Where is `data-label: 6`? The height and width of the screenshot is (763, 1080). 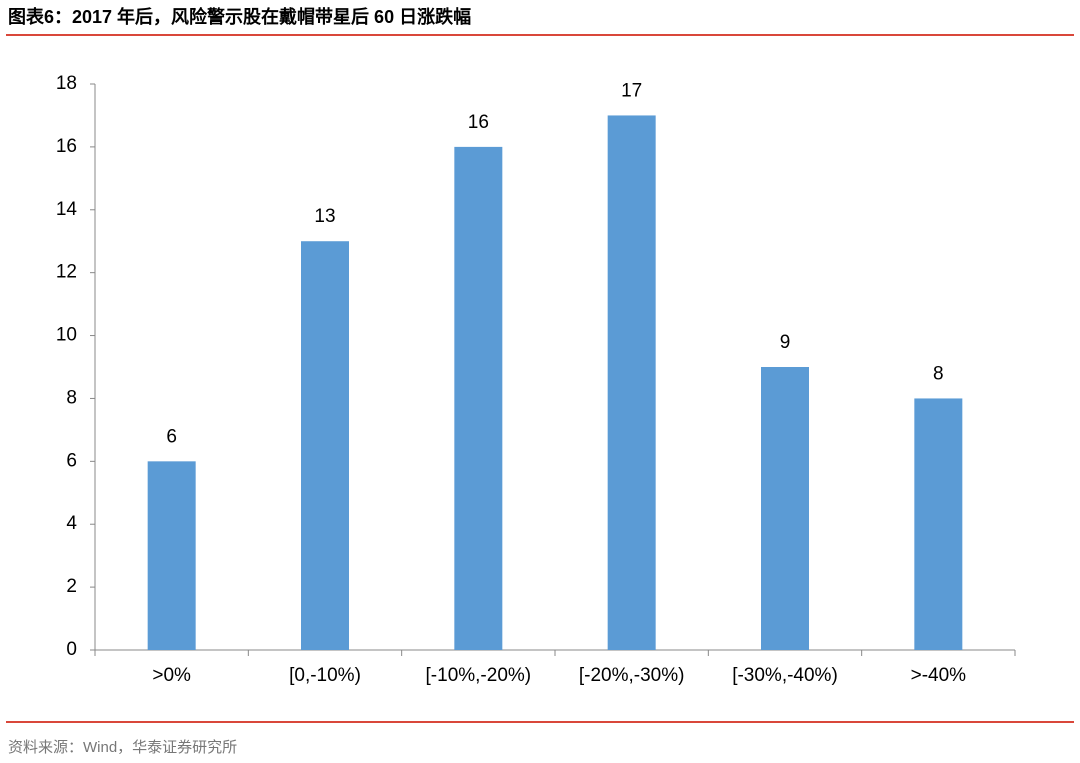
data-label: 6 is located at coordinates (171, 436).